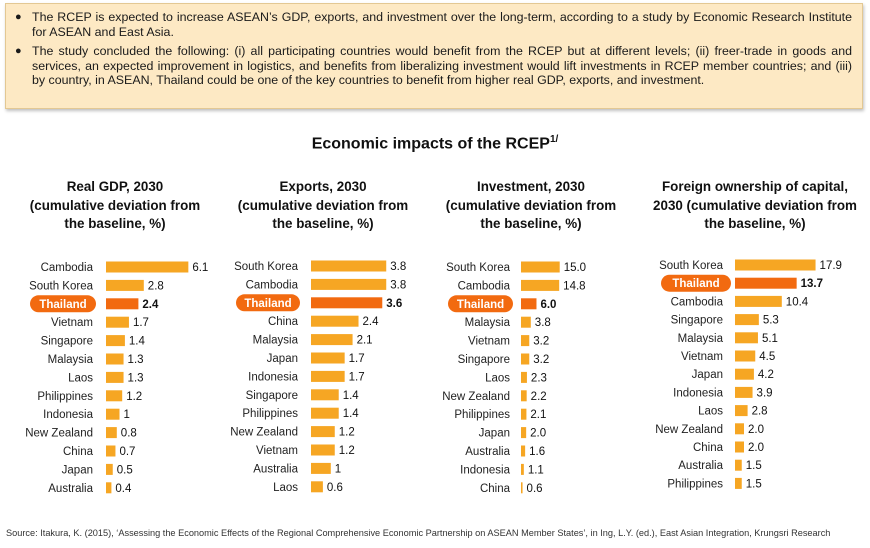 This screenshot has height=548, width=870. I want to click on category-label: Singapore, so click(484, 360).